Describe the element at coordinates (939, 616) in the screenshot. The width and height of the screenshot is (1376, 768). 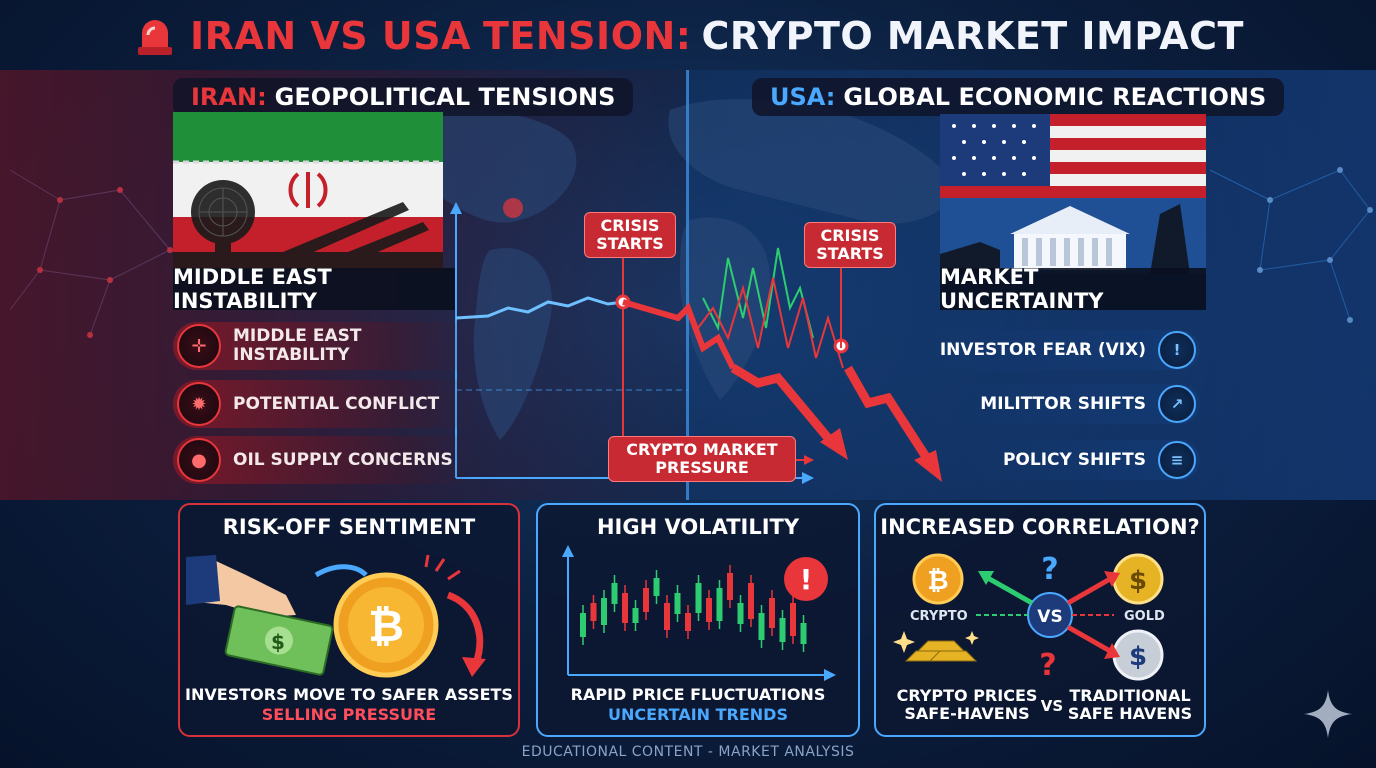
I see `crypto-label: CRYPTO` at that location.